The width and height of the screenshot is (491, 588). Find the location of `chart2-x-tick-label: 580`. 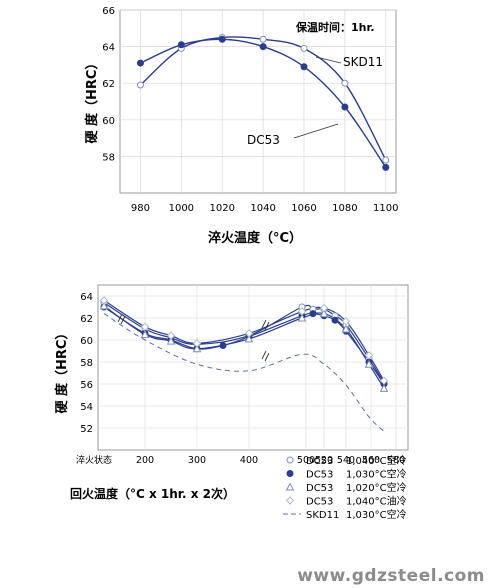

chart2-x-tick-label: 580 is located at coordinates (396, 460).